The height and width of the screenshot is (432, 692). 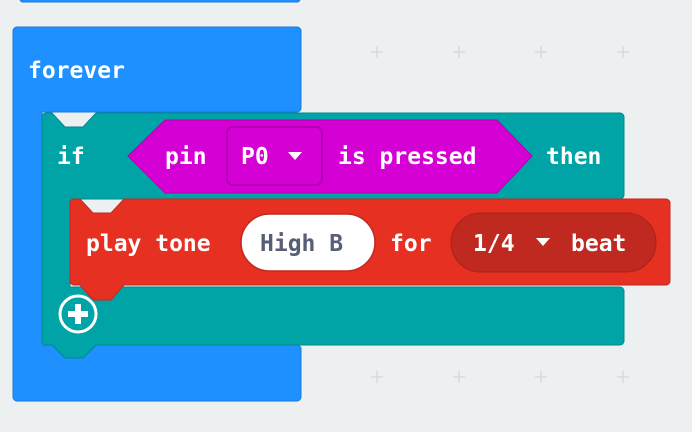 What do you see at coordinates (553, 242) in the screenshot?
I see `beat-dropdown: 1/4 beat` at bounding box center [553, 242].